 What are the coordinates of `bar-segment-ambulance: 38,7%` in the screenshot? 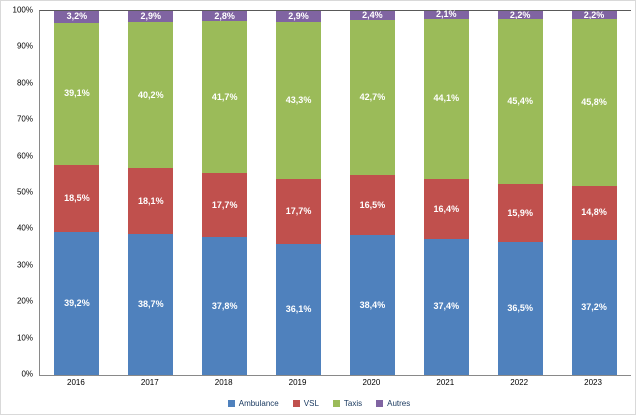 It's located at (151, 304).